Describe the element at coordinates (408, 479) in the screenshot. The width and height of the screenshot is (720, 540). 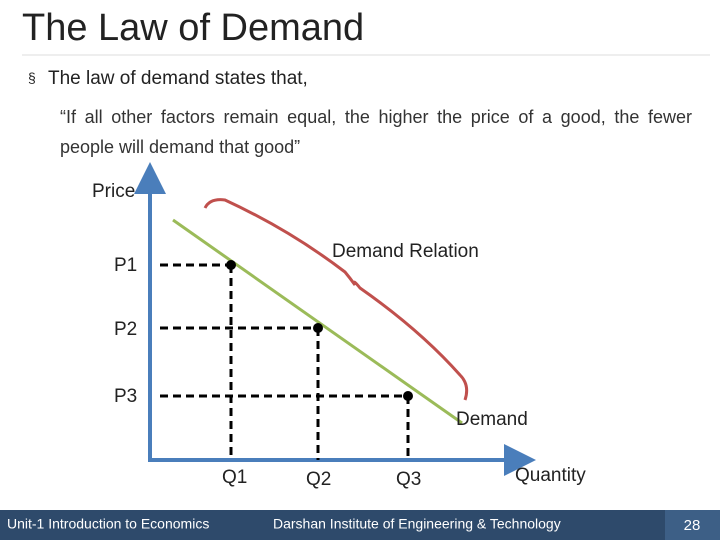
I see `quantity-label: Q3` at that location.